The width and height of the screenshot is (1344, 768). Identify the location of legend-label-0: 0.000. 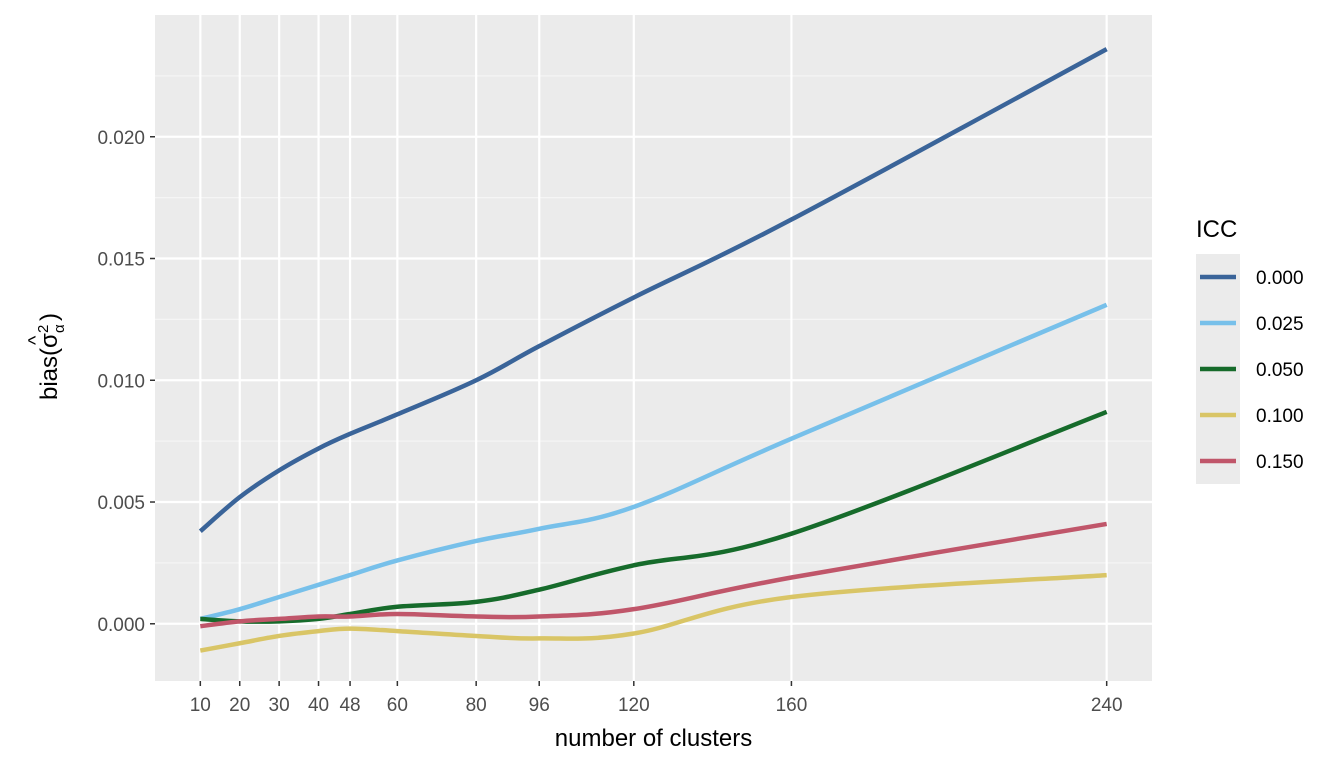
(1280, 278).